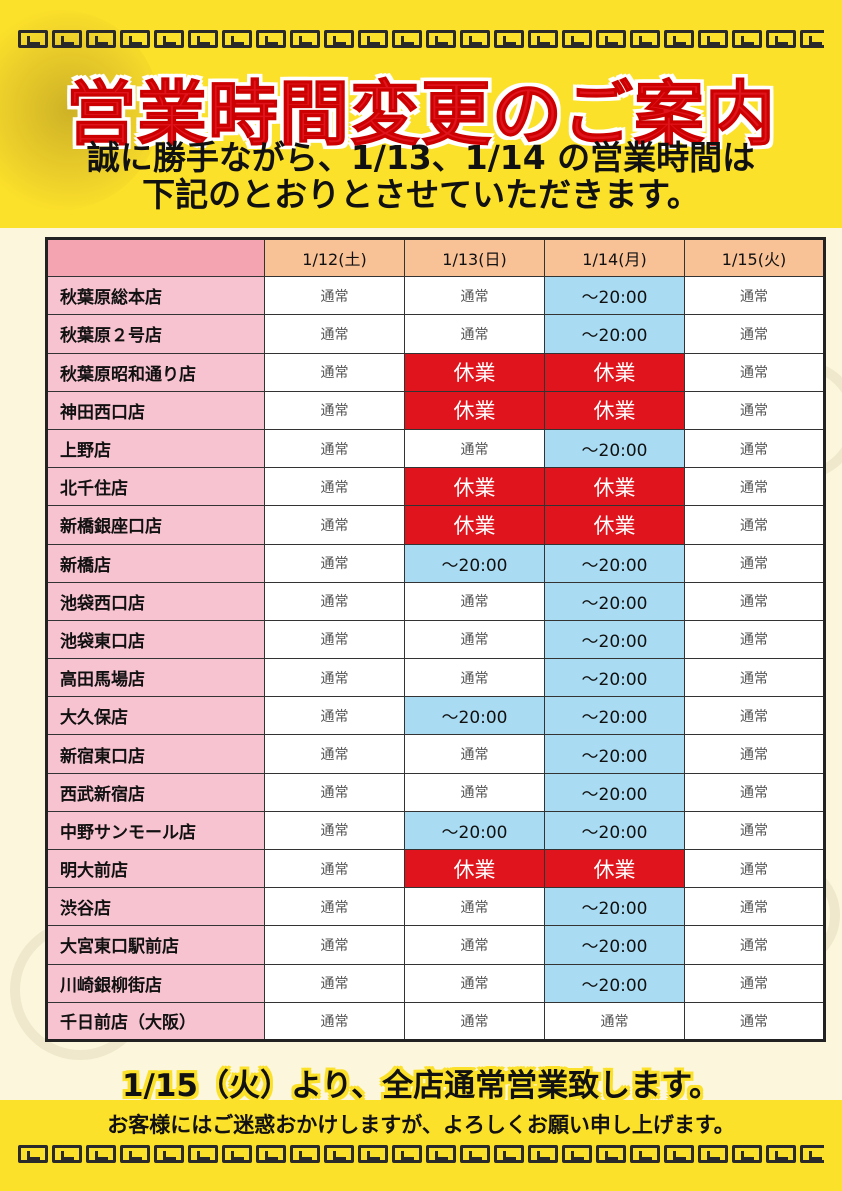  What do you see at coordinates (155, 945) in the screenshot?
I see `store-name: 大宮東口駅前店` at bounding box center [155, 945].